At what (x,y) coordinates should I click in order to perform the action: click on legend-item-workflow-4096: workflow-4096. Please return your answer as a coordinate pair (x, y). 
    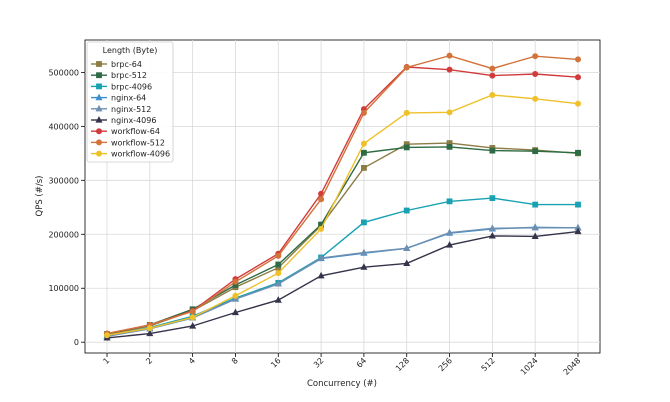
    Looking at the image, I should click on (130, 154).